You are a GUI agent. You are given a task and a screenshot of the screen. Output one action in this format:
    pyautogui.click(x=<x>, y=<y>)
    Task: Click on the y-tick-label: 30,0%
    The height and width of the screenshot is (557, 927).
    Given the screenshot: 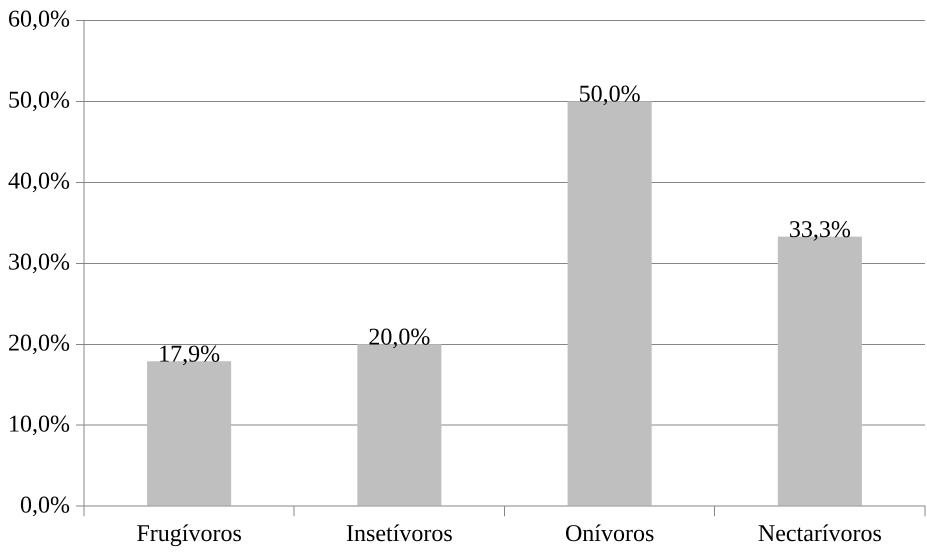 What is the action you would take?
    pyautogui.click(x=39, y=263)
    